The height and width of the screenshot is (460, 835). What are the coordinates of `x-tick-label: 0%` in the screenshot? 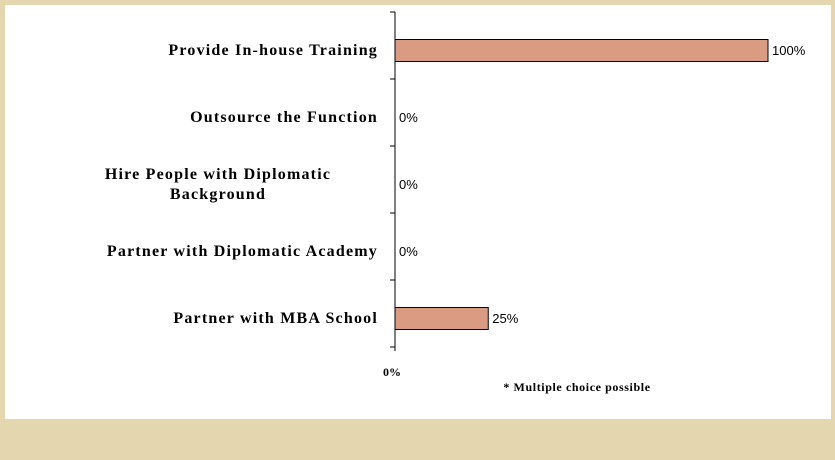 It's located at (392, 372).